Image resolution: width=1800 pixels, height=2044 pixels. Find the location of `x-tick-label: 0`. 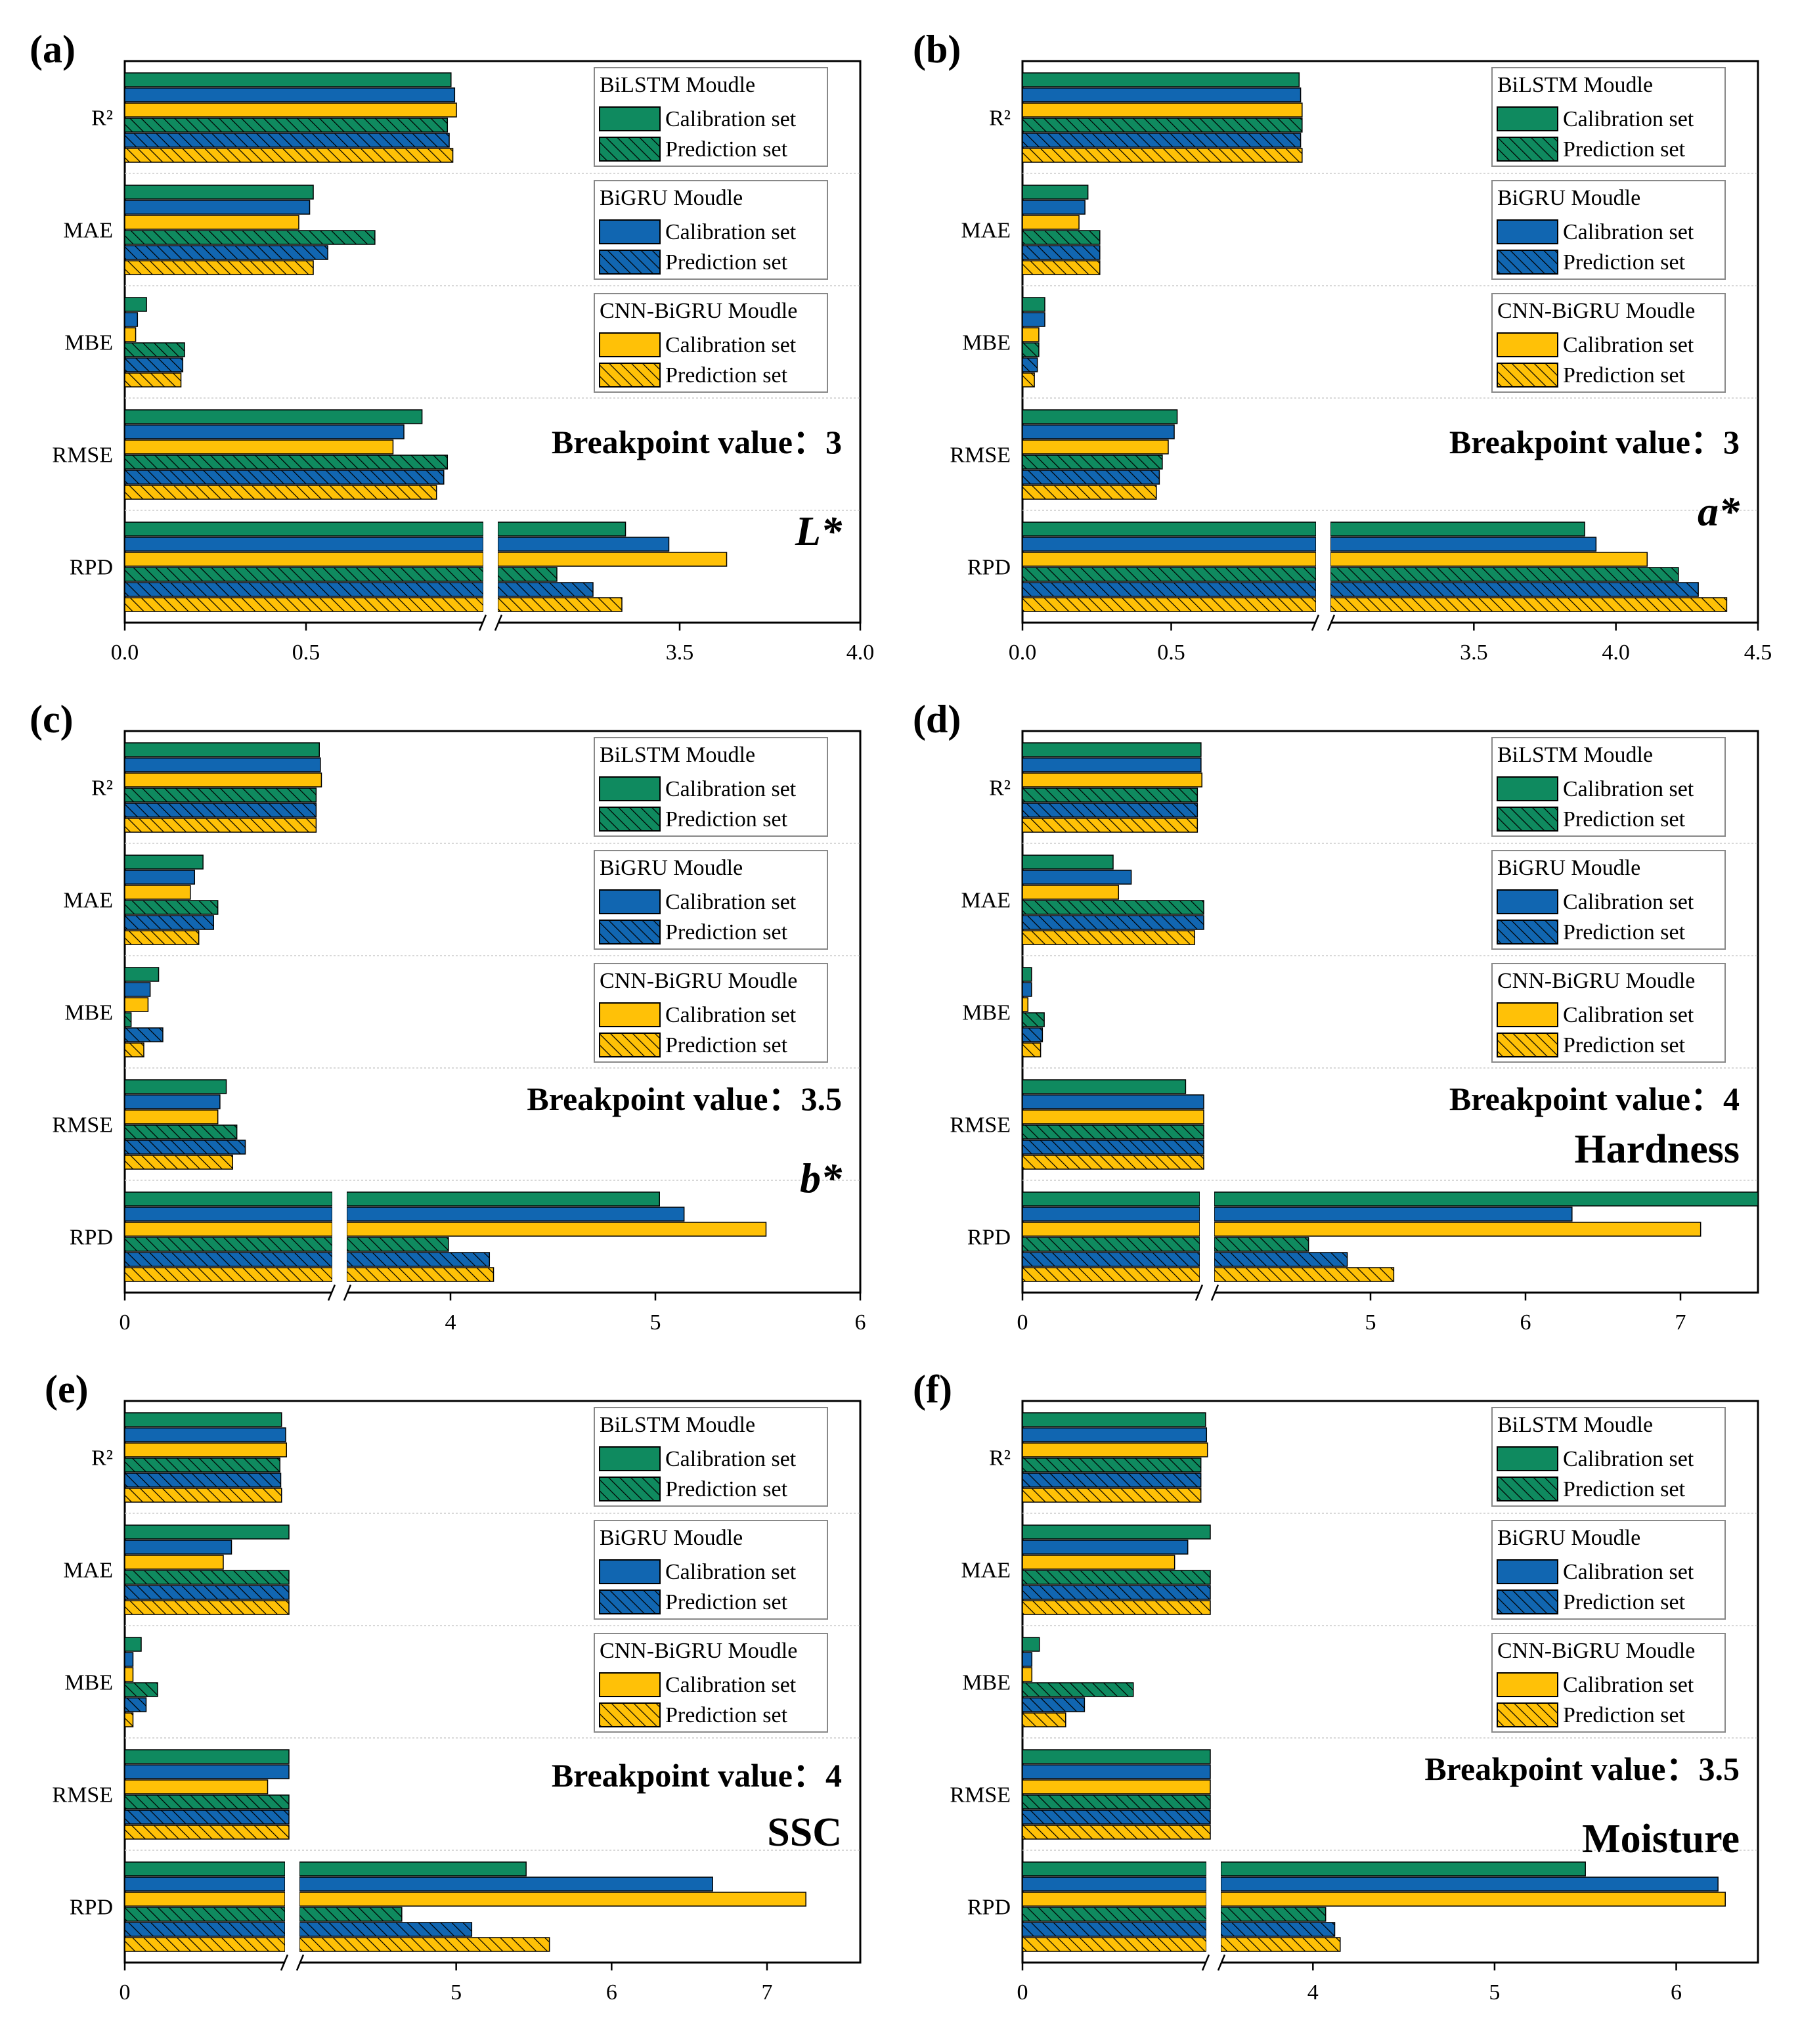

x-tick-label: 0 is located at coordinates (1023, 1322).